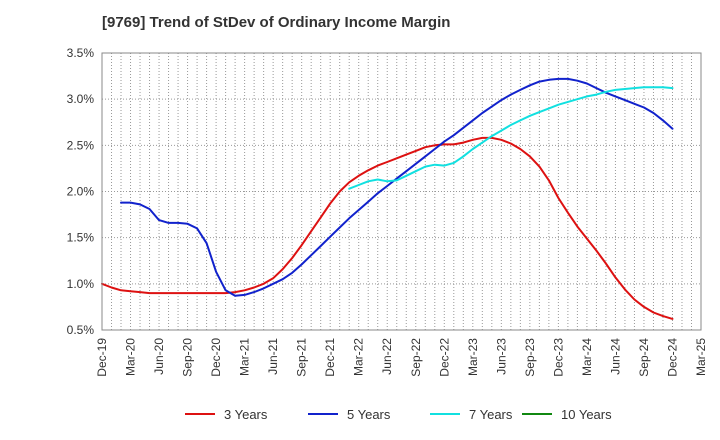 The image size is (720, 440). Describe the element at coordinates (586, 414) in the screenshot. I see `legend-label: 10 Years` at that location.